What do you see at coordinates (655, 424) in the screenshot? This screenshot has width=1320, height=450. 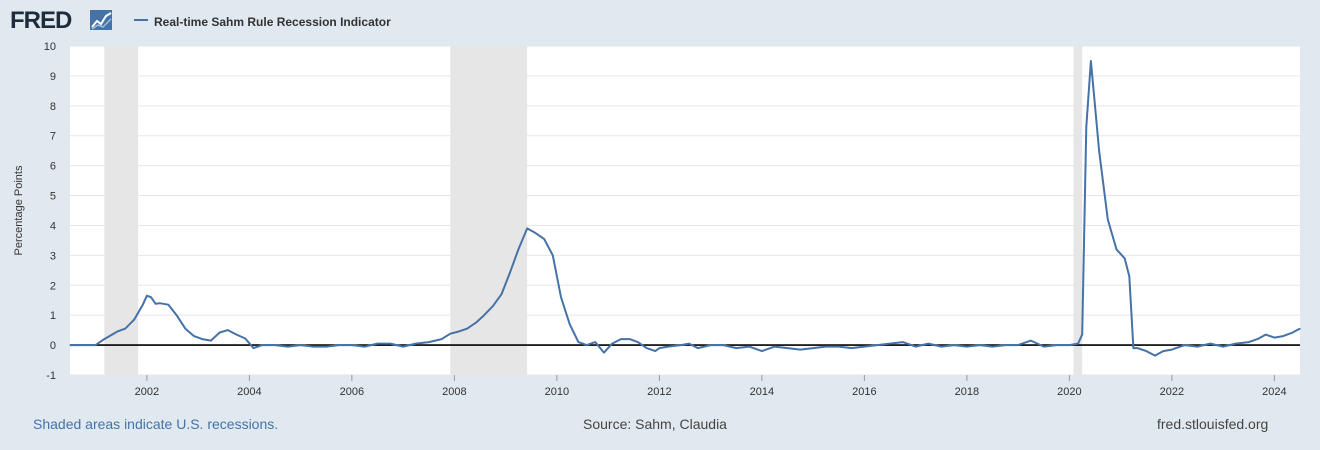 I see `footer-source: Source: Sahm, Claudia` at bounding box center [655, 424].